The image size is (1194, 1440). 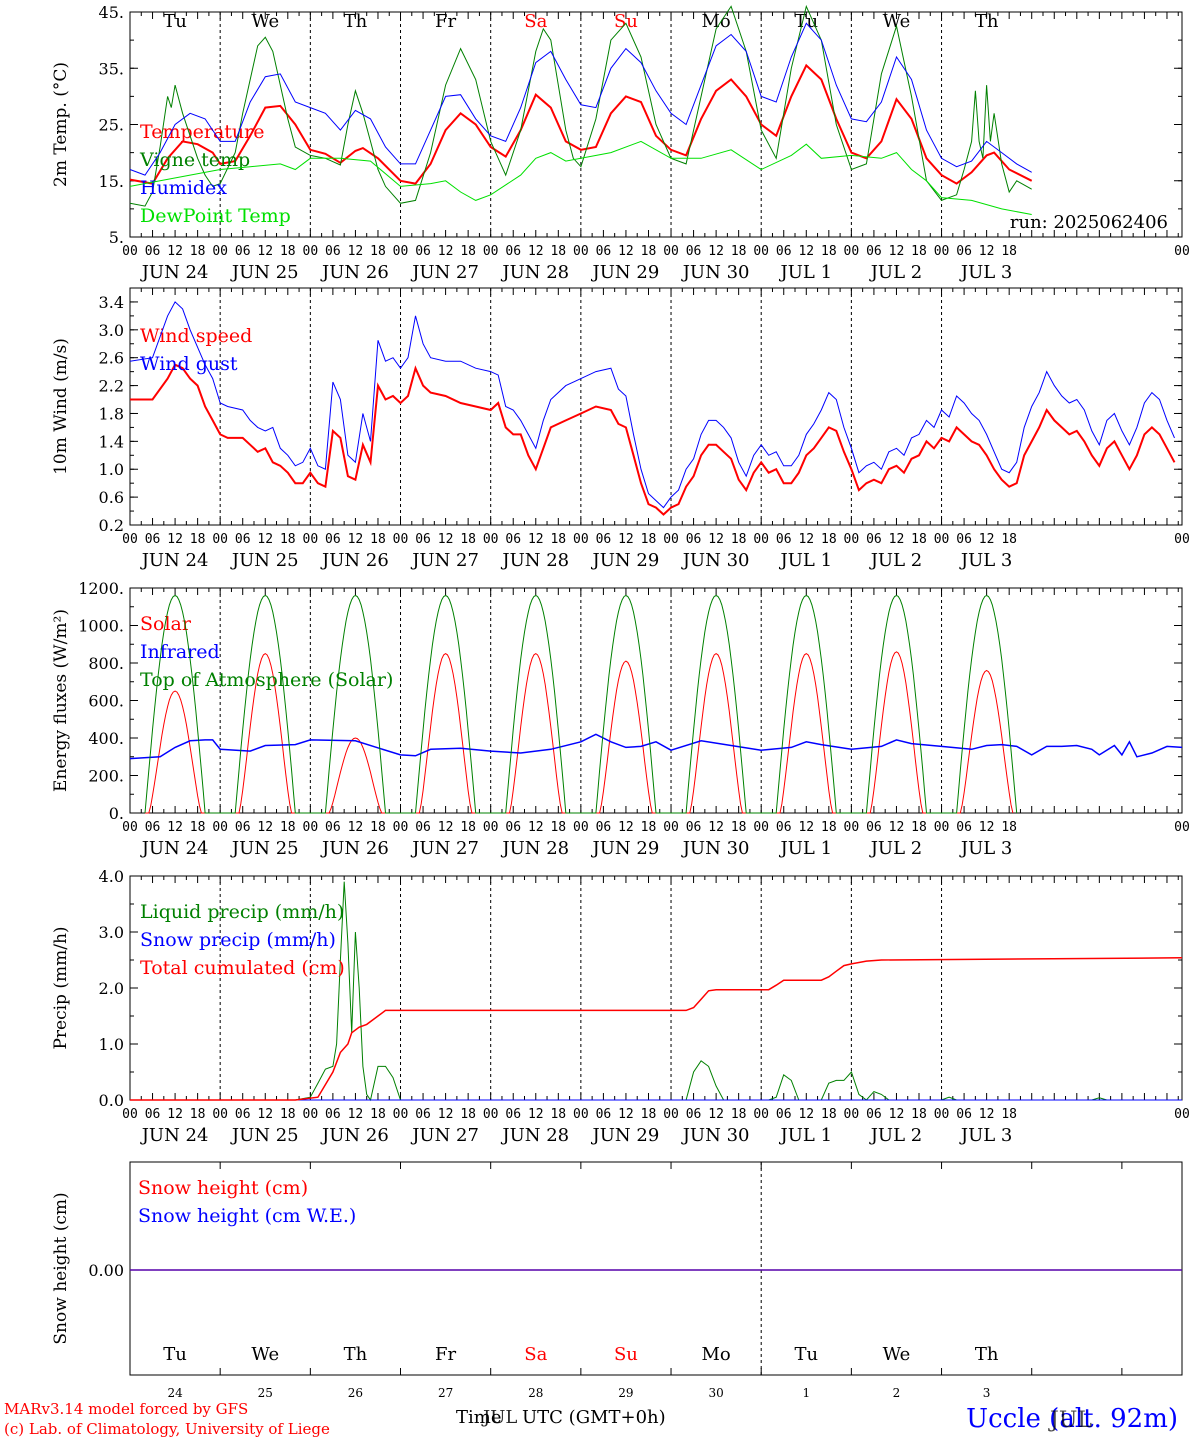 What do you see at coordinates (215, 216) in the screenshot?
I see `temp-legend-3: DewPoint Temp` at bounding box center [215, 216].